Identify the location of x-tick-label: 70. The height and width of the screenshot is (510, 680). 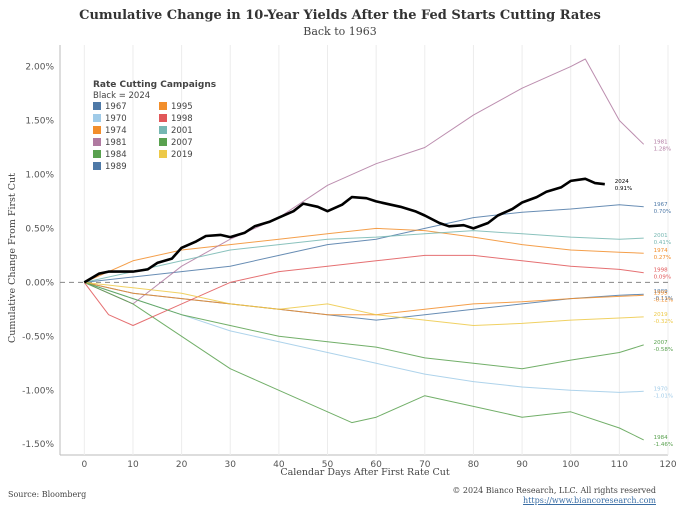
(425, 465).